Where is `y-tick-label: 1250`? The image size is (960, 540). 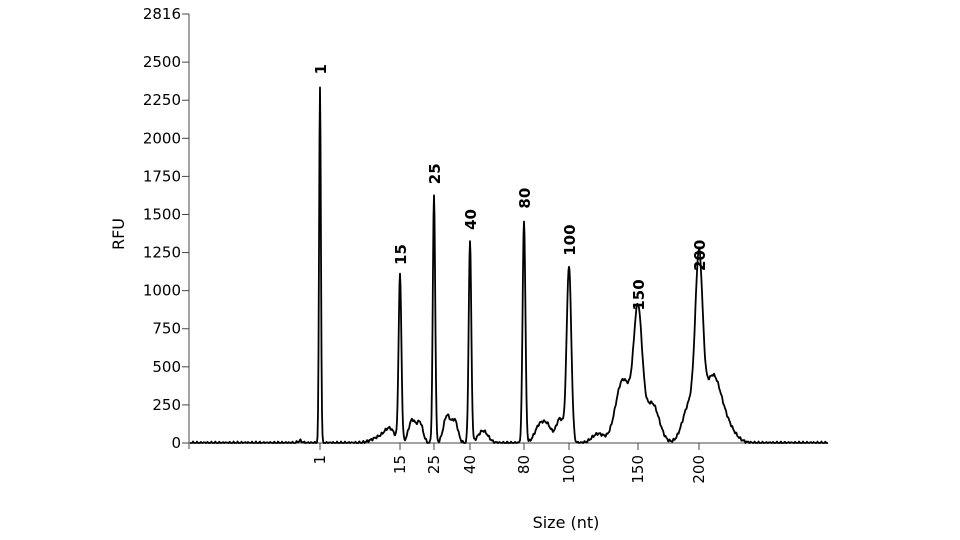
y-tick-label: 1250 is located at coordinates (162, 253).